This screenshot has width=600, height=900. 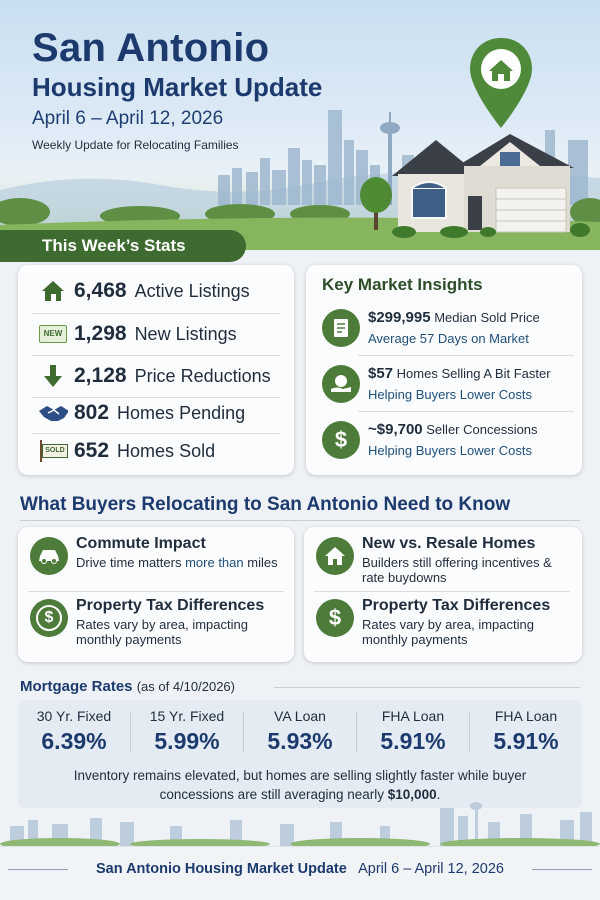 I want to click on location-pin-icon, so click(x=501, y=83).